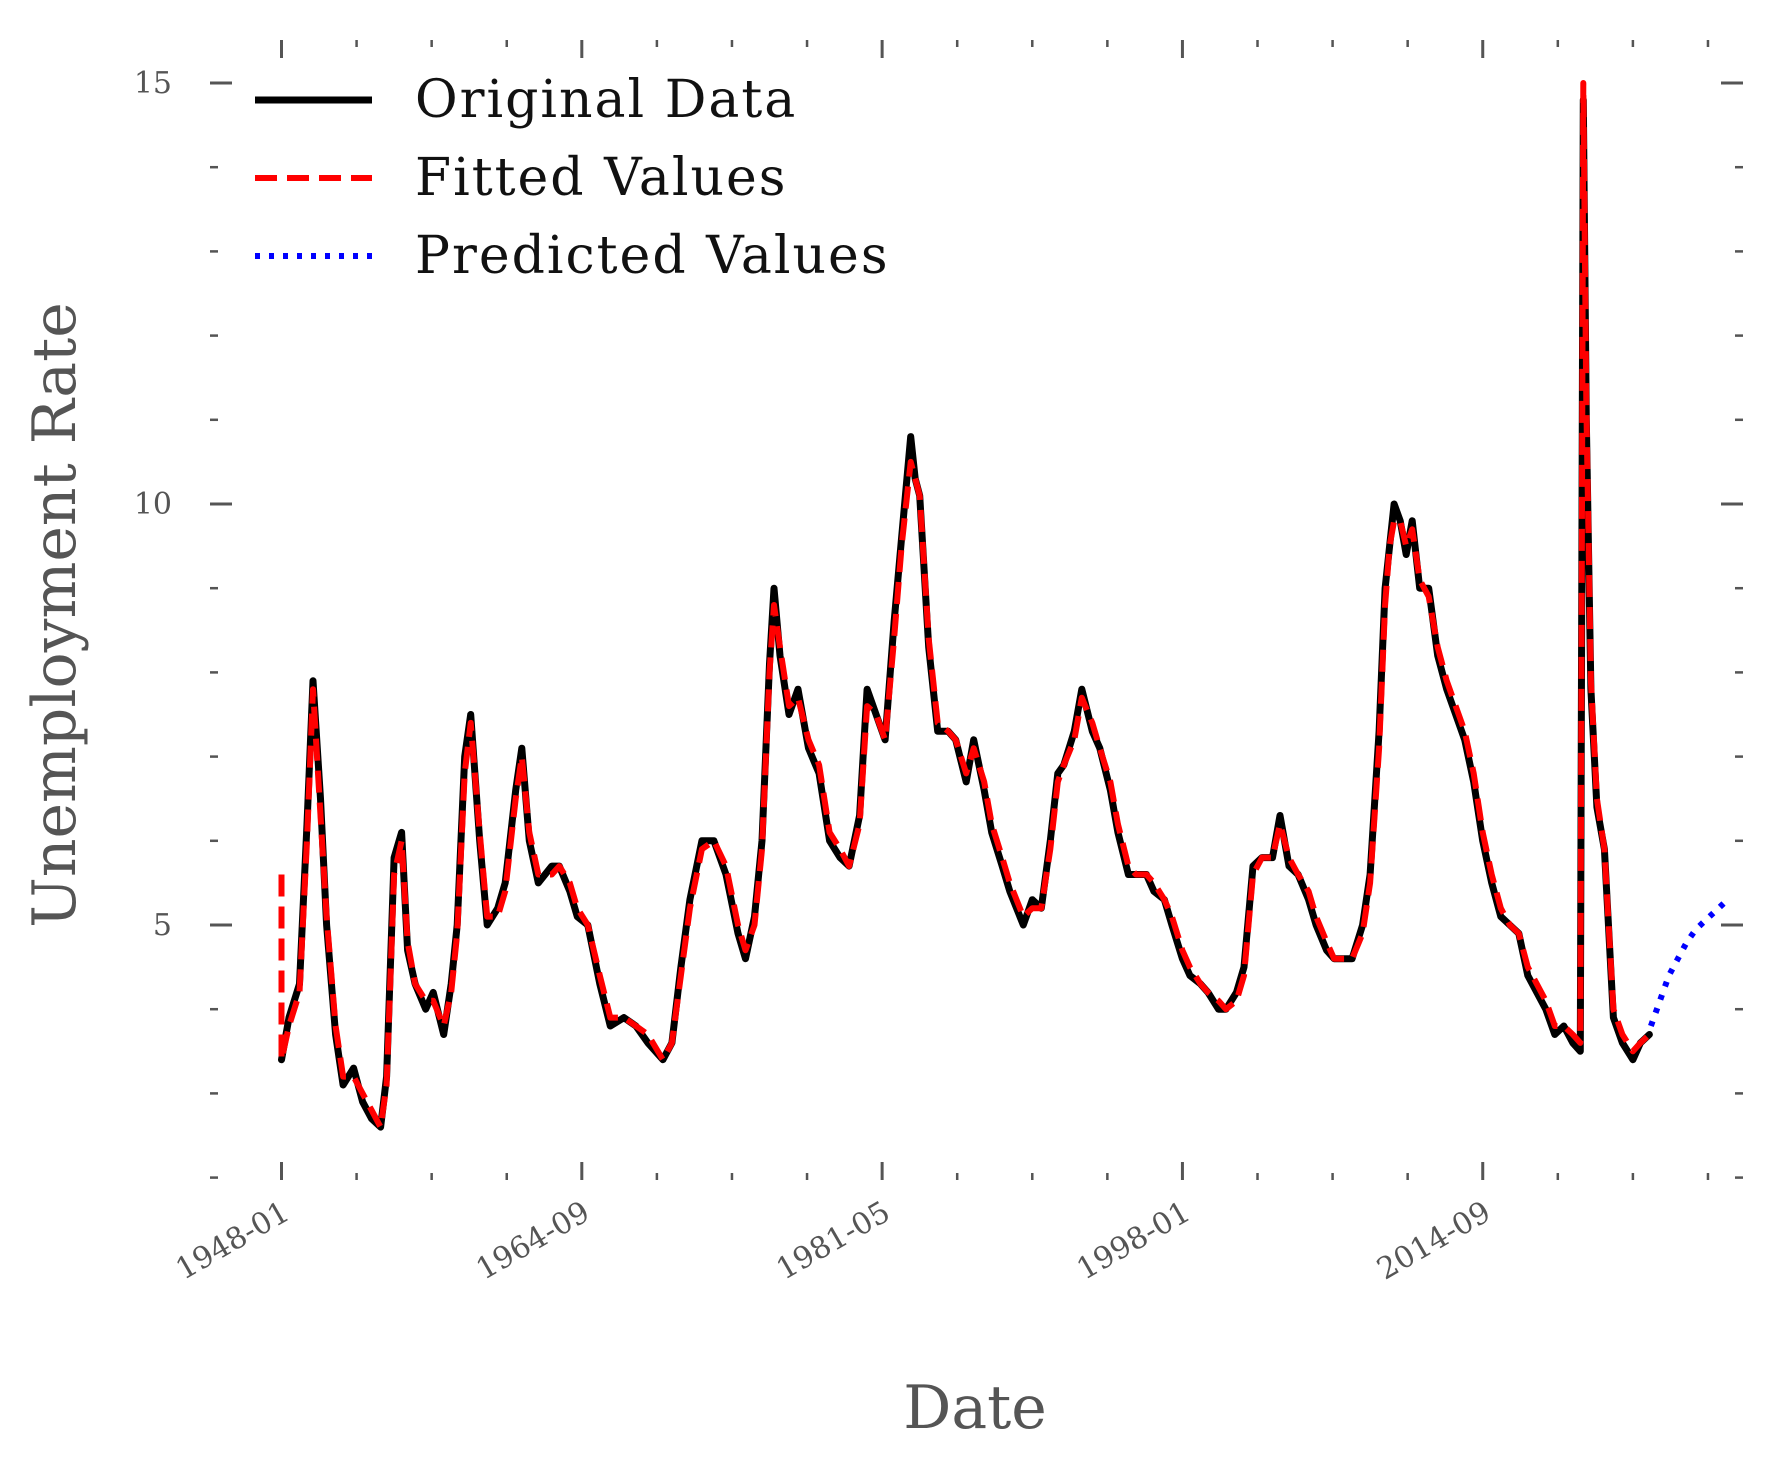 This screenshot has height=1463, width=1772. Describe the element at coordinates (162, 925) in the screenshot. I see `y-tick-label: 5` at that location.